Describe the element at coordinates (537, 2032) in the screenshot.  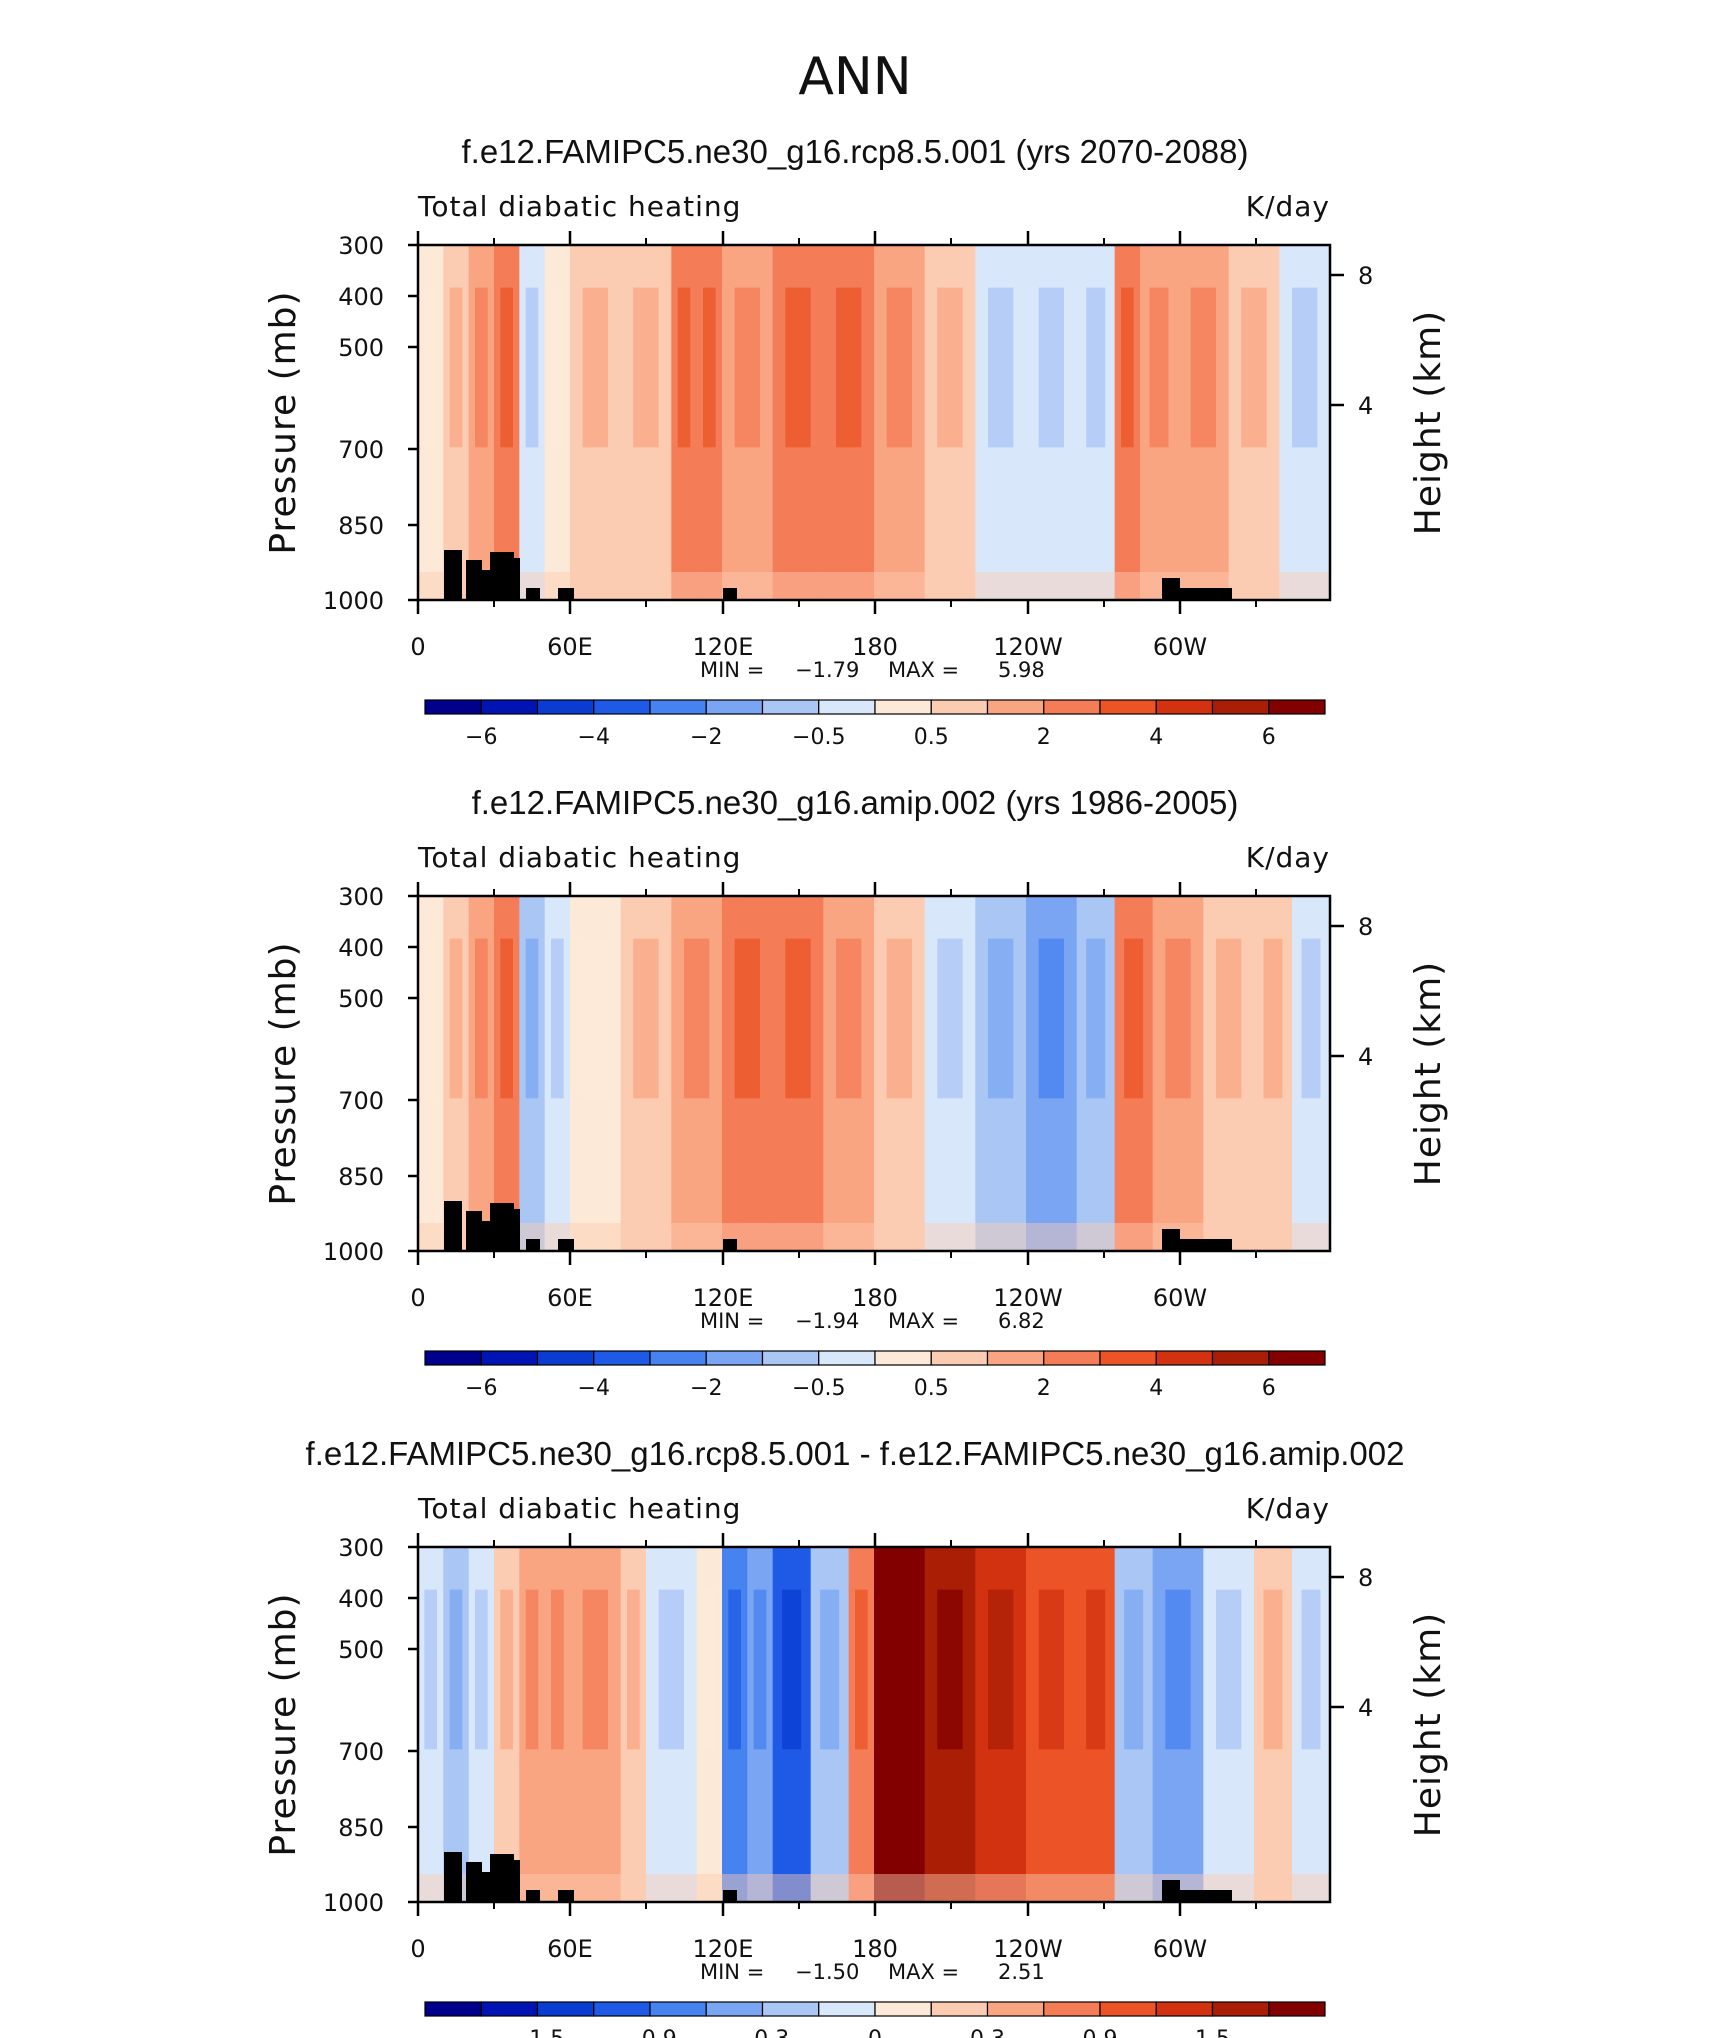
I see `colorbar-label: −1.5` at that location.